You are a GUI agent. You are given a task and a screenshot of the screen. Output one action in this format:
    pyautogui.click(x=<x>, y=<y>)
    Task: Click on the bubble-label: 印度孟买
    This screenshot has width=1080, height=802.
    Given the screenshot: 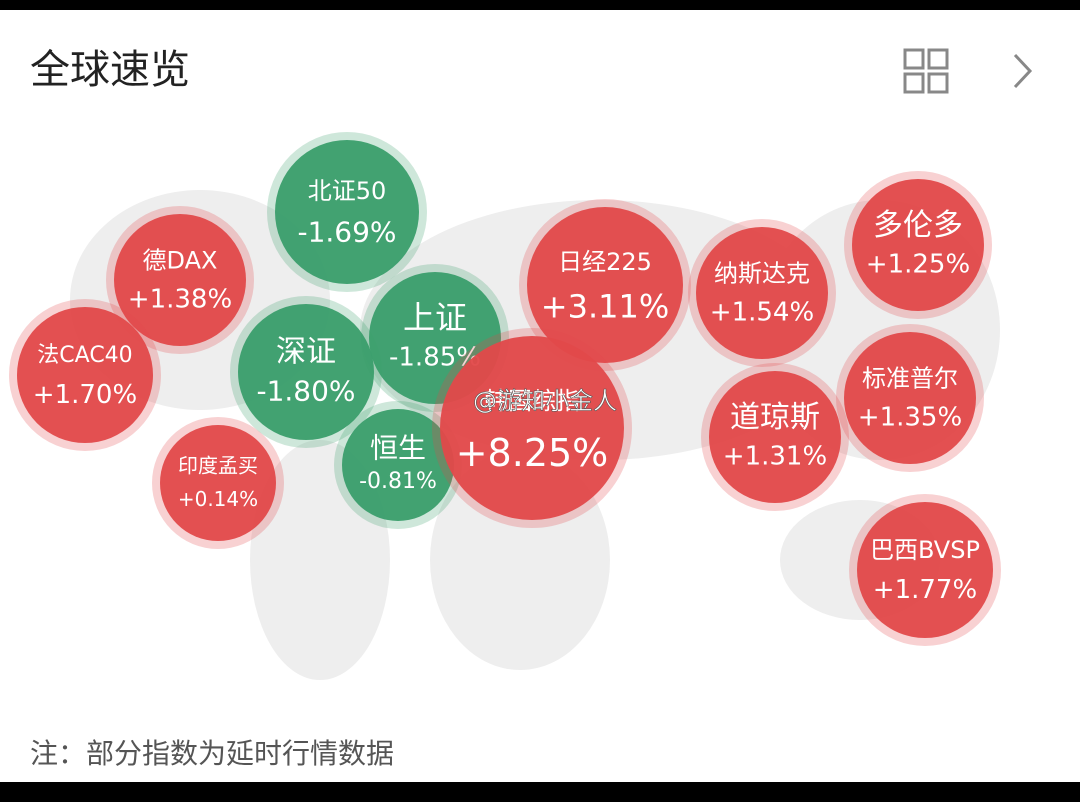 What is the action you would take?
    pyautogui.click(x=218, y=465)
    